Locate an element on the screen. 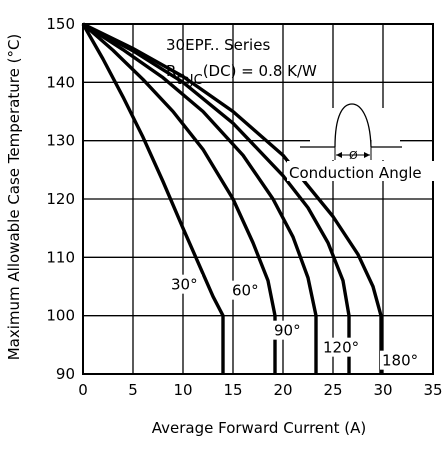 Image resolution: width=445 pixels, height=451 pixels. x-tick-label: 0 is located at coordinates (83, 390).